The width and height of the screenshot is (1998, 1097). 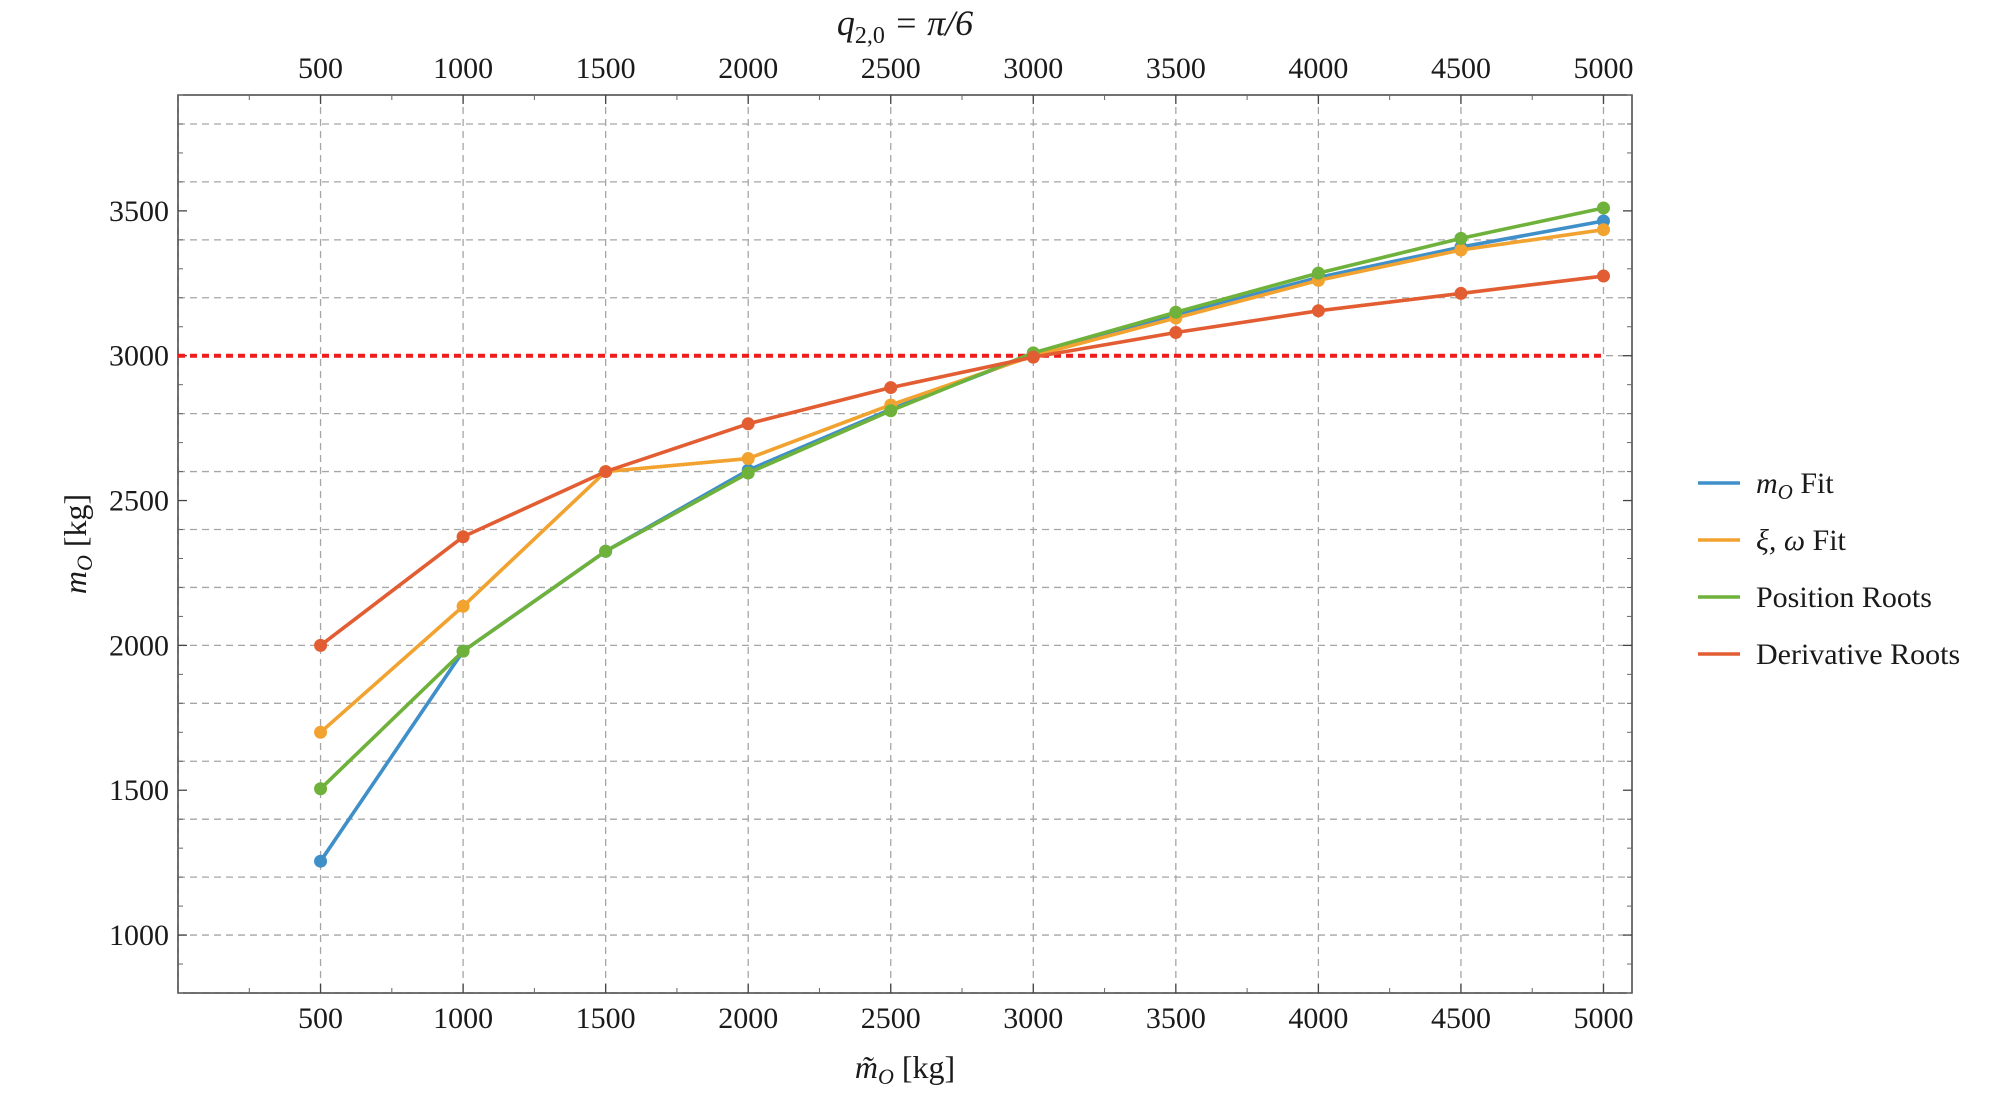 I want to click on x-tick-label: 4500, so click(x=1461, y=1018).